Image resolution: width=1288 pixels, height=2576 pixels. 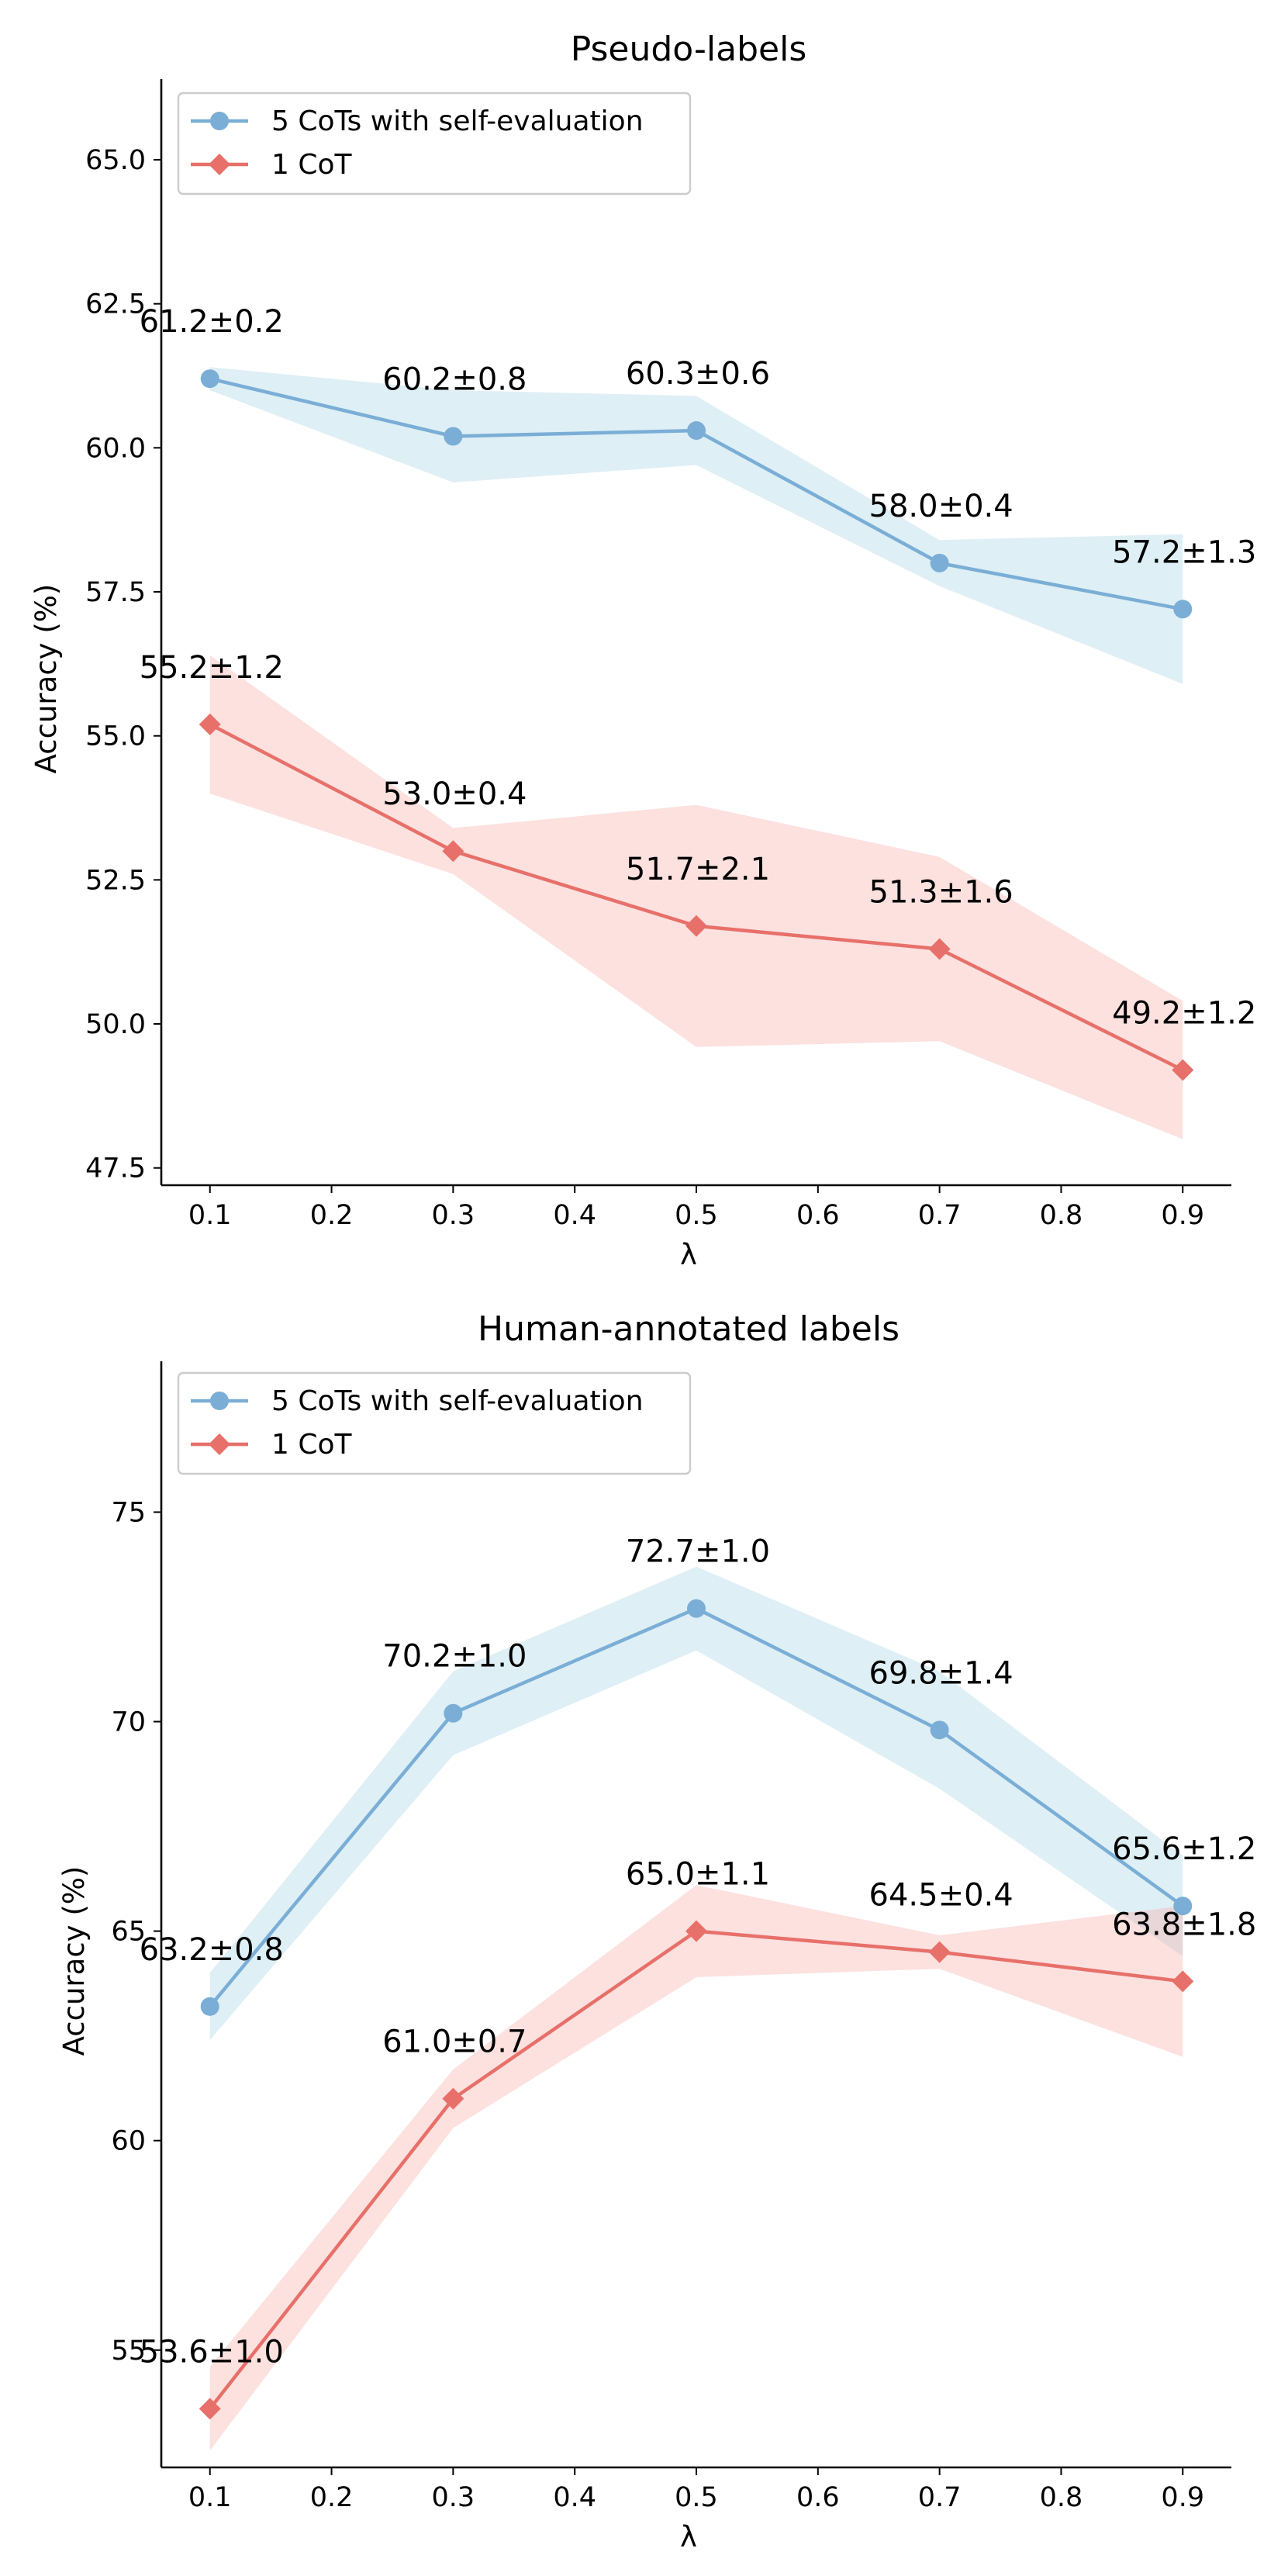 What do you see at coordinates (698, 869) in the screenshot?
I see `data-label: 51.7±2.1` at bounding box center [698, 869].